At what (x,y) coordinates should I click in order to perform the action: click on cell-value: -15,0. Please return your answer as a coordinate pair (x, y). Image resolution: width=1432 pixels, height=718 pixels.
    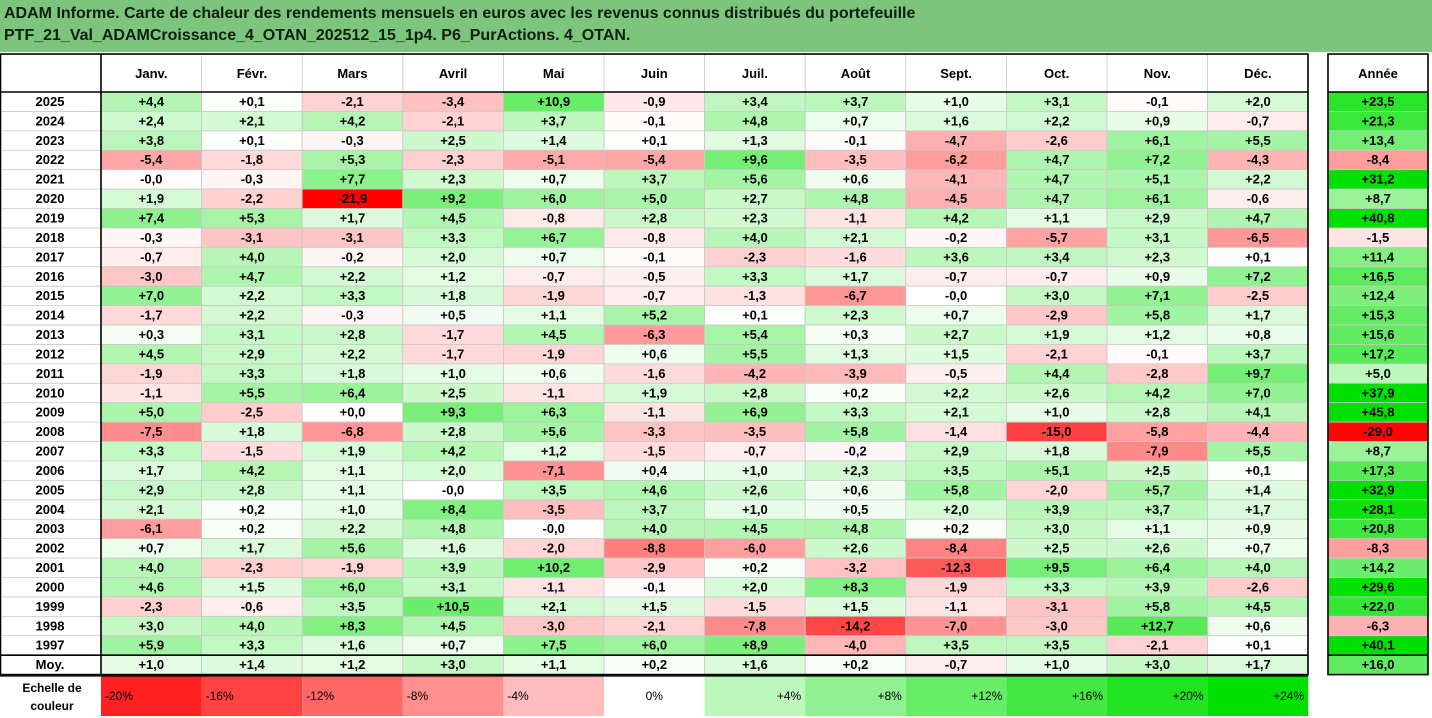
    Looking at the image, I should click on (1057, 431).